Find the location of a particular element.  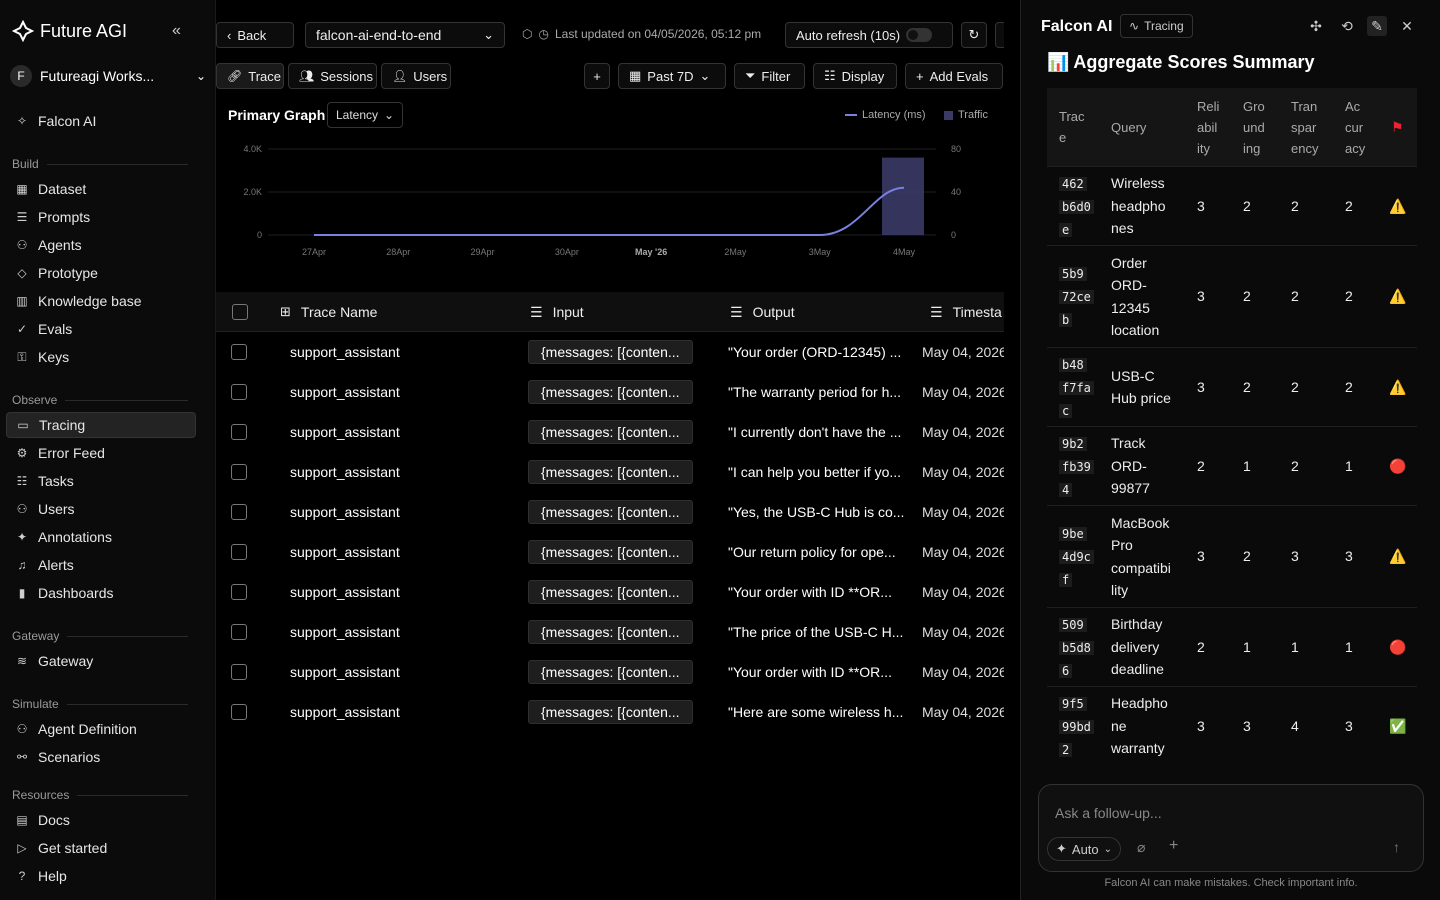

sidebar-item-label: Docs is located at coordinates (54, 820).